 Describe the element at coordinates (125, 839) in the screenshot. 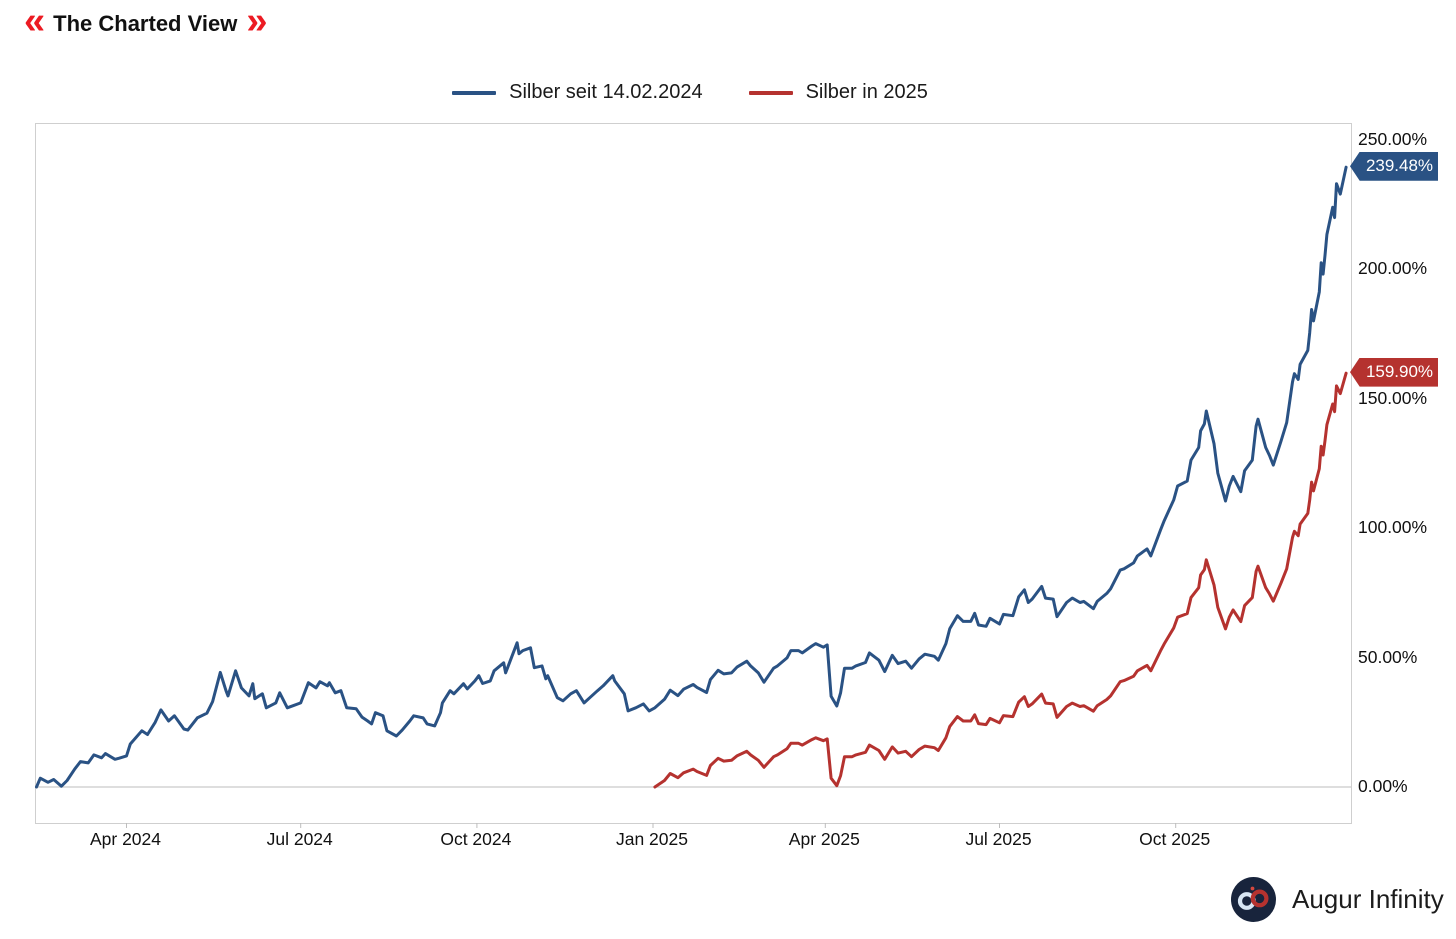

I see `x-axis-tick-label: Apr 2024` at that location.